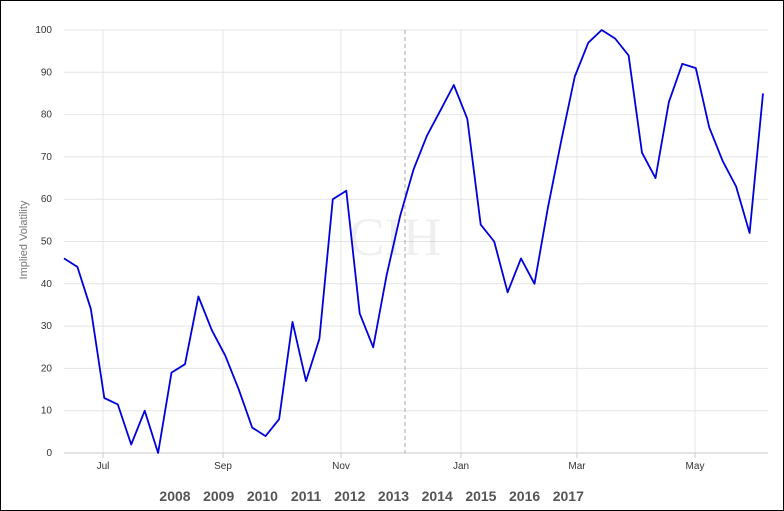  I want to click on y-axis-ticks: 0 10 20 30 40 50 60 70 80 90 100, so click(43, 242).